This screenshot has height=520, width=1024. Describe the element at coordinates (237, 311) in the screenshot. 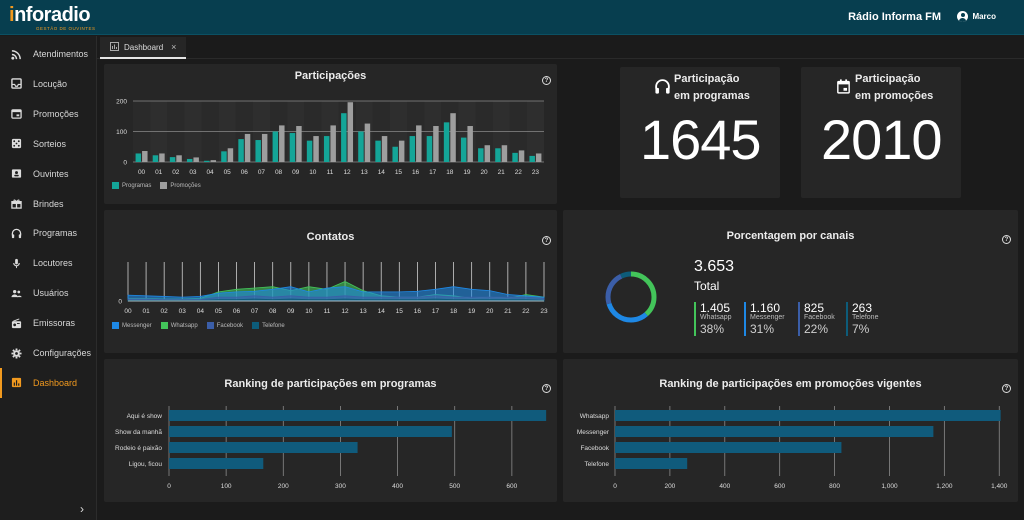

I see `x-tick-label: 06` at that location.